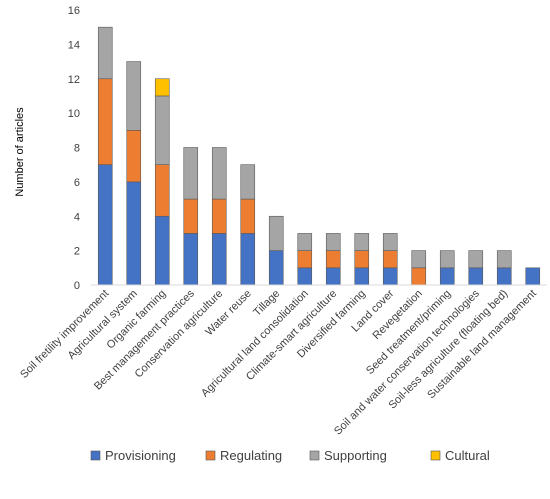 The width and height of the screenshot is (550, 499). Describe the element at coordinates (74, 11) in the screenshot. I see `y-tick-label: 16` at that location.